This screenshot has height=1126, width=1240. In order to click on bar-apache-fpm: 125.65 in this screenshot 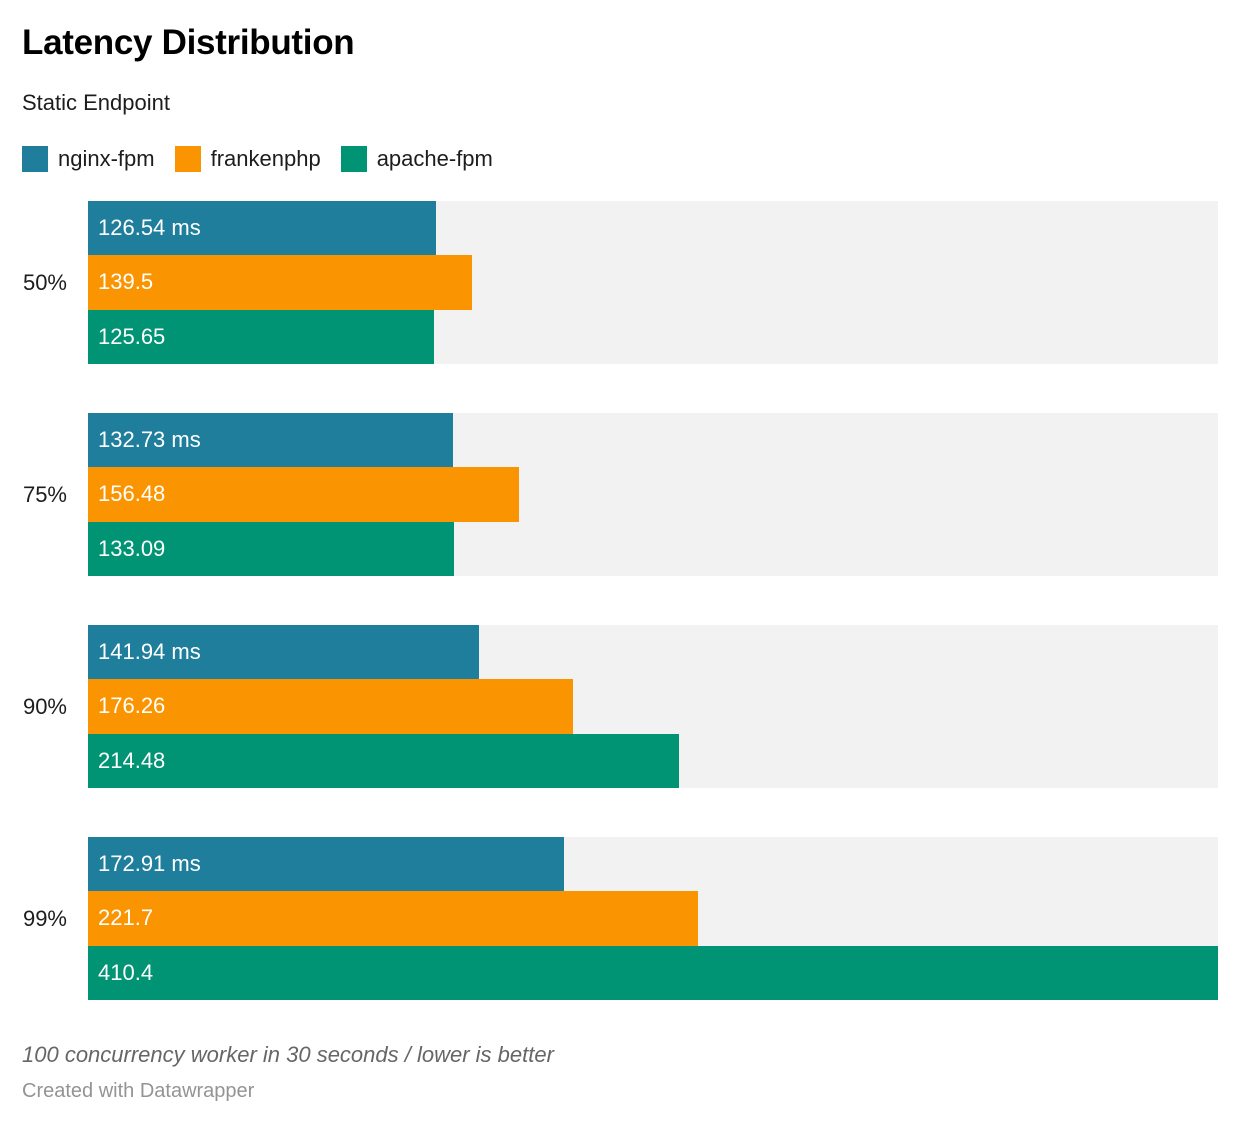, I will do `click(261, 336)`.